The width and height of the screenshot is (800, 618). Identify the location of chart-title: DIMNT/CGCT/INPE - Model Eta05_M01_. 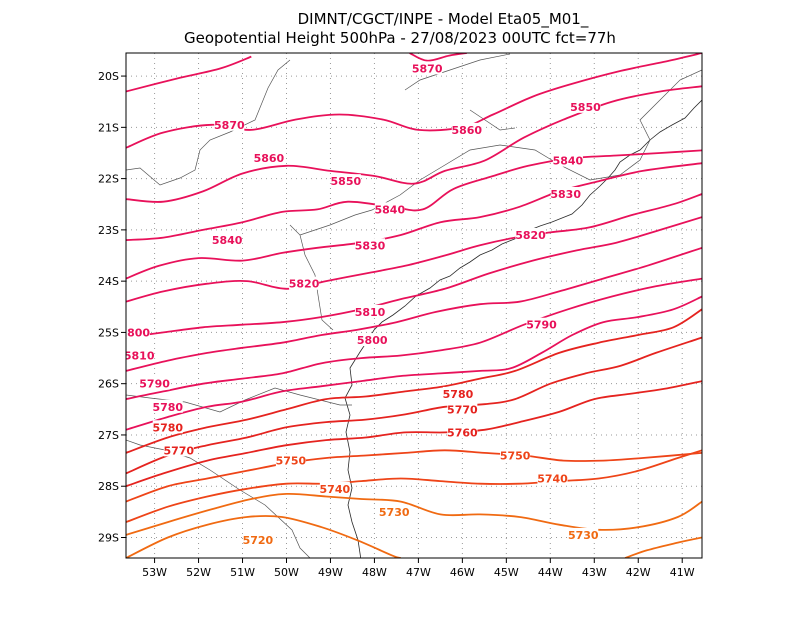
(443, 19).